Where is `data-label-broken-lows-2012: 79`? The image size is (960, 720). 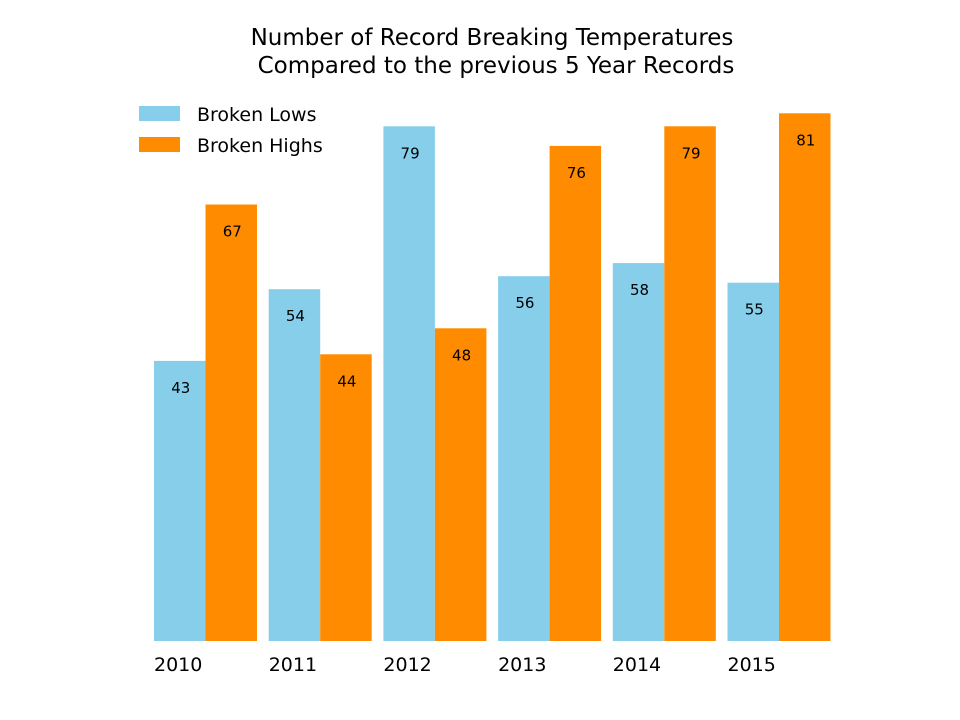
data-label-broken-lows-2012: 79 is located at coordinates (410, 153).